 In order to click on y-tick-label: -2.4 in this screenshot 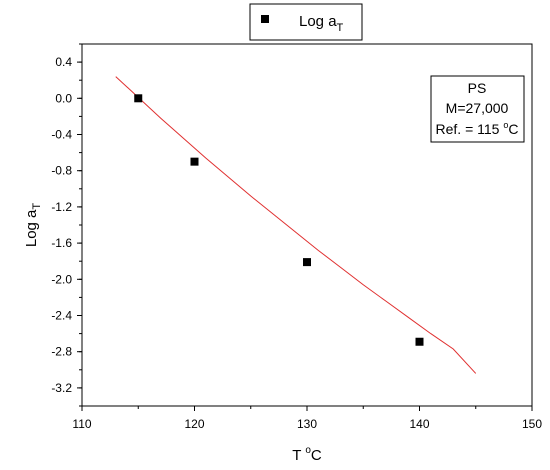, I will do `click(61, 316)`.